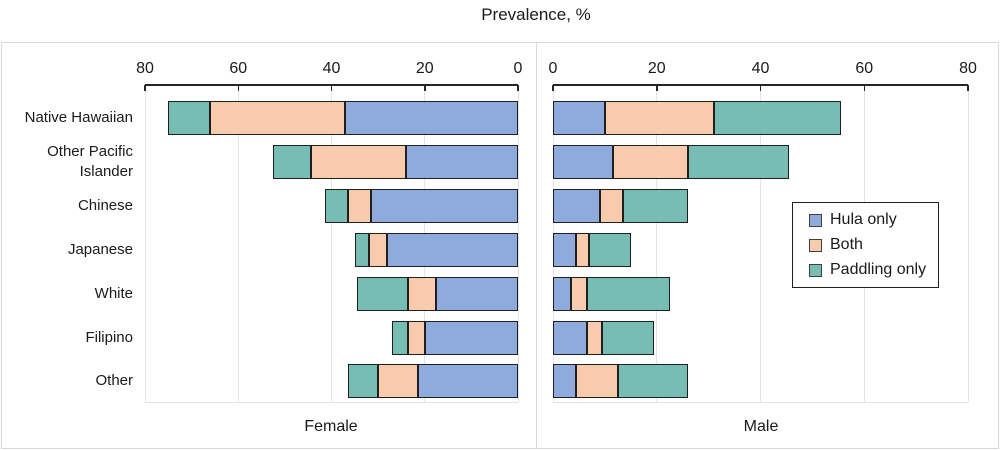 The height and width of the screenshot is (450, 1000). Describe the element at coordinates (444, 206) in the screenshot. I see `bar-female-chinese-hula-only` at that location.